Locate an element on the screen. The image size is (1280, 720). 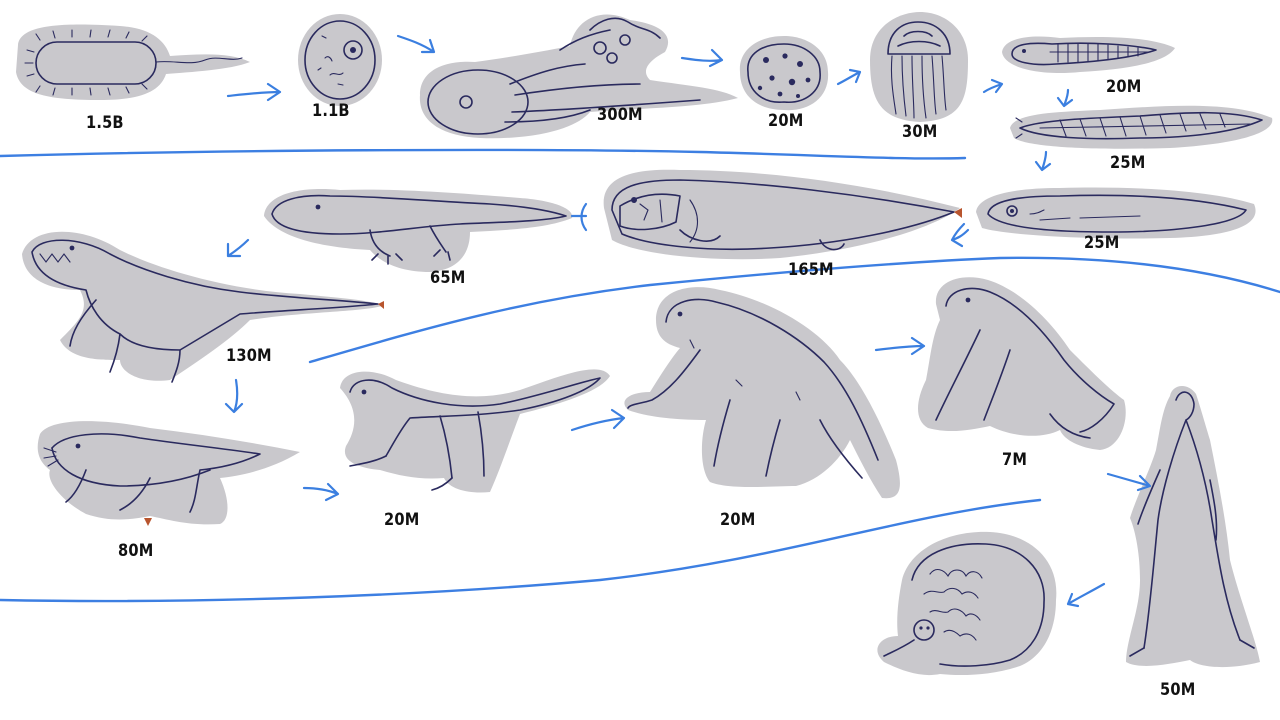
jawless-fish-icon is located at coordinates (1116, 213).